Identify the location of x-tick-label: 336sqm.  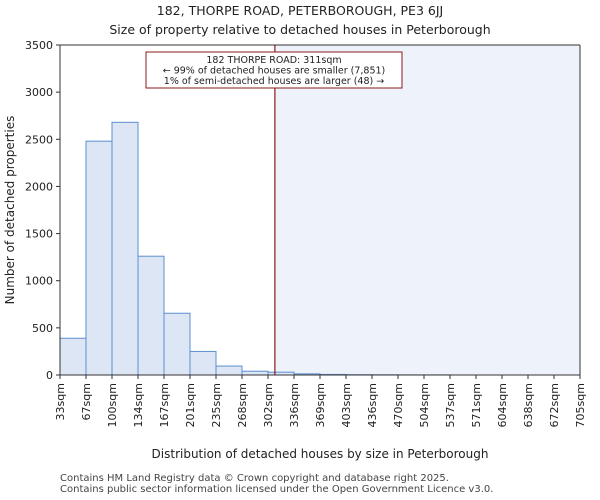
(294, 405).